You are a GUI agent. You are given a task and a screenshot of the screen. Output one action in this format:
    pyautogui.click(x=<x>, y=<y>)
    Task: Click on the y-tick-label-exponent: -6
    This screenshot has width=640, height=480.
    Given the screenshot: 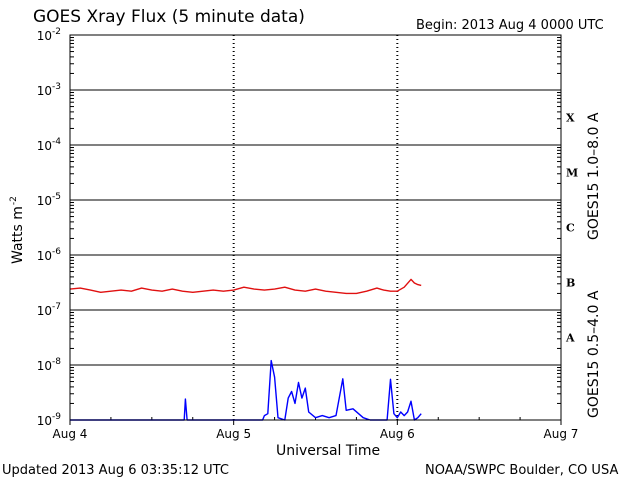 What is the action you would take?
    pyautogui.click(x=56, y=252)
    